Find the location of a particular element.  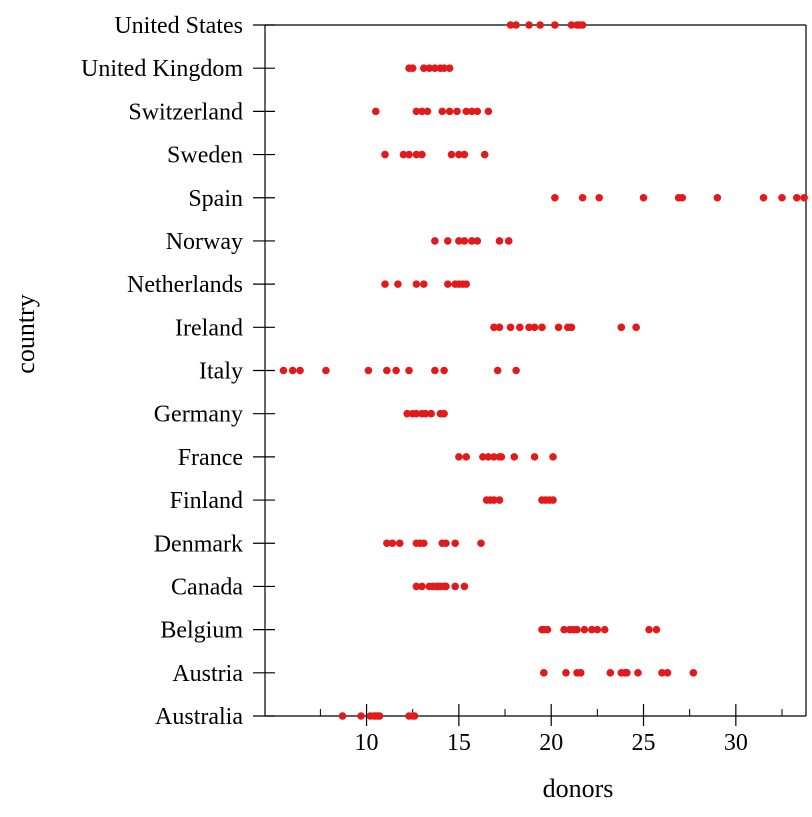

x-tick-label: 30 is located at coordinates (736, 743).